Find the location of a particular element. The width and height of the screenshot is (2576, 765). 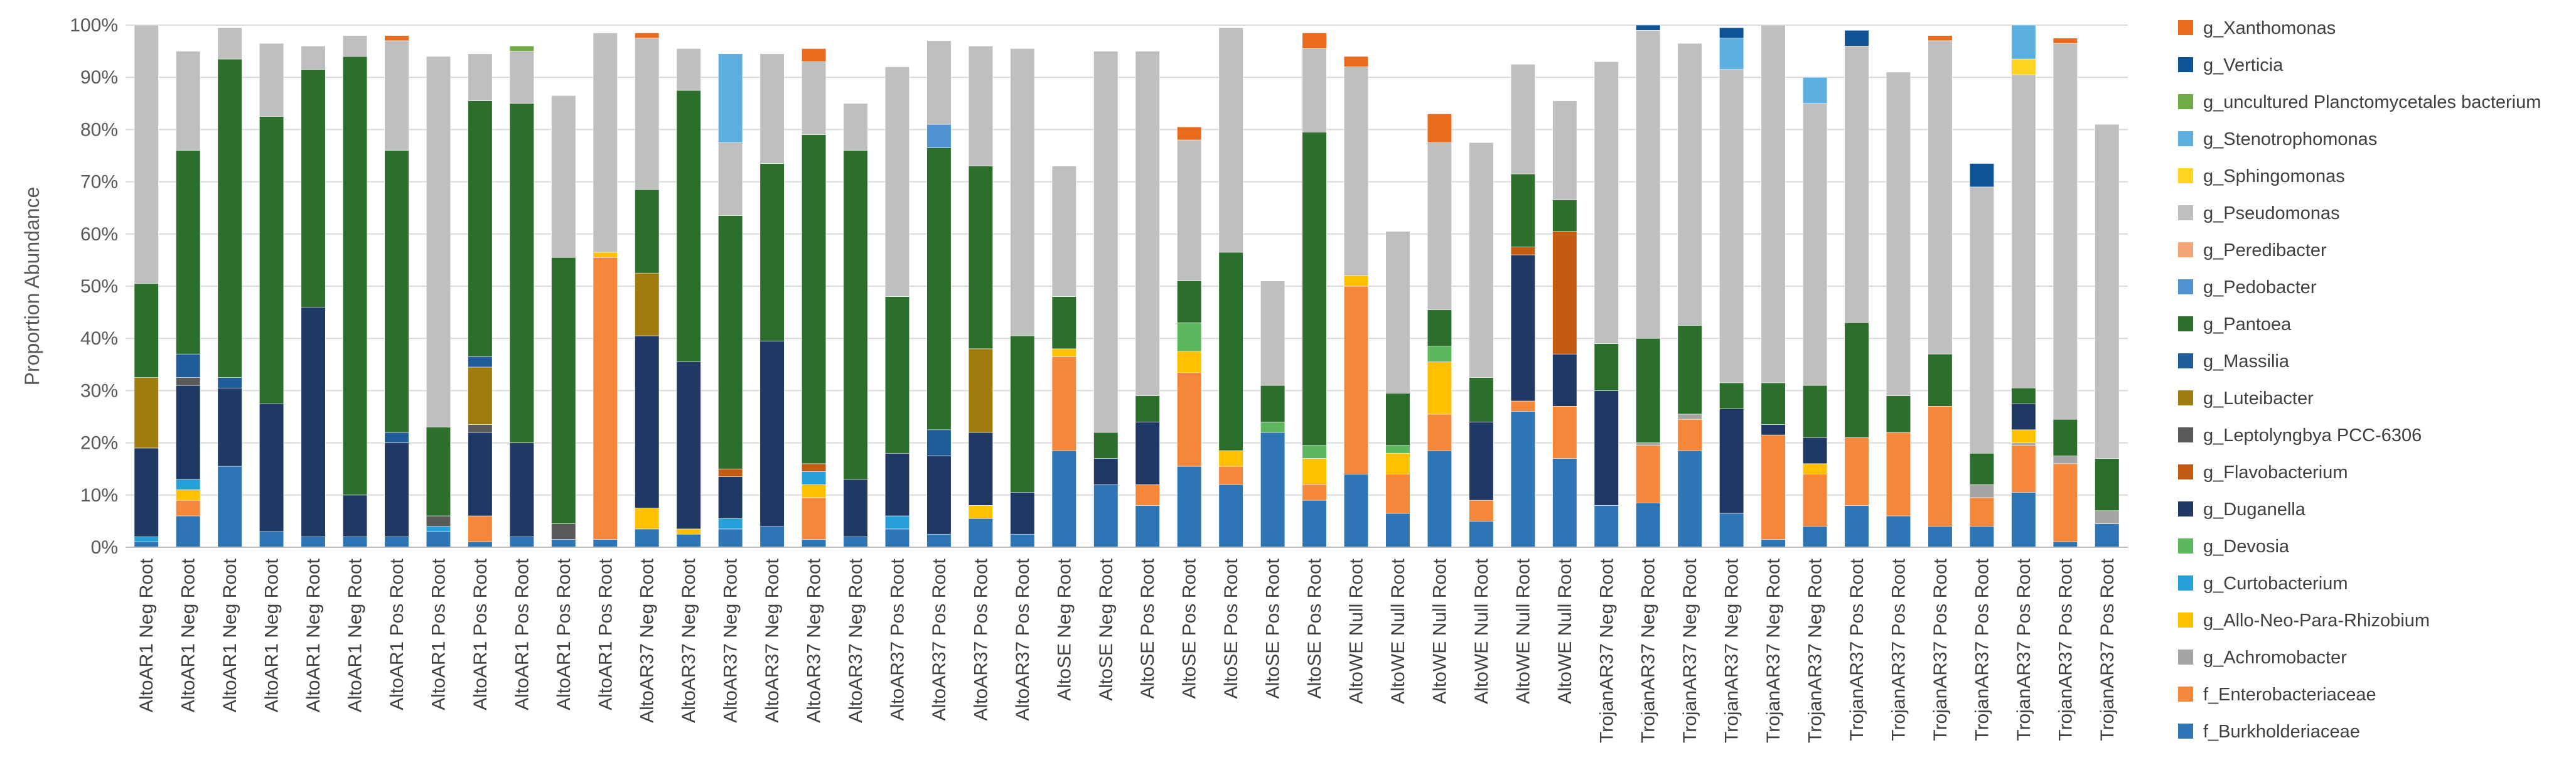

legend-item: g_Stenotrophomonas is located at coordinates (2277, 139).